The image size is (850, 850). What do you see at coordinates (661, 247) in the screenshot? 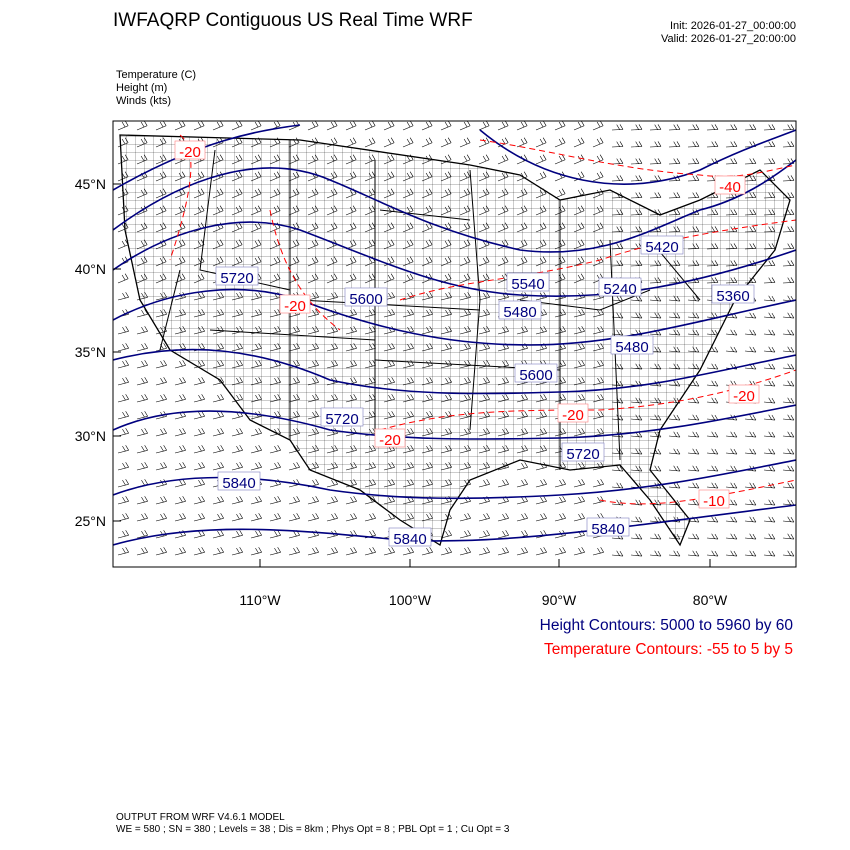
I see `height-label: 5420` at bounding box center [661, 247].